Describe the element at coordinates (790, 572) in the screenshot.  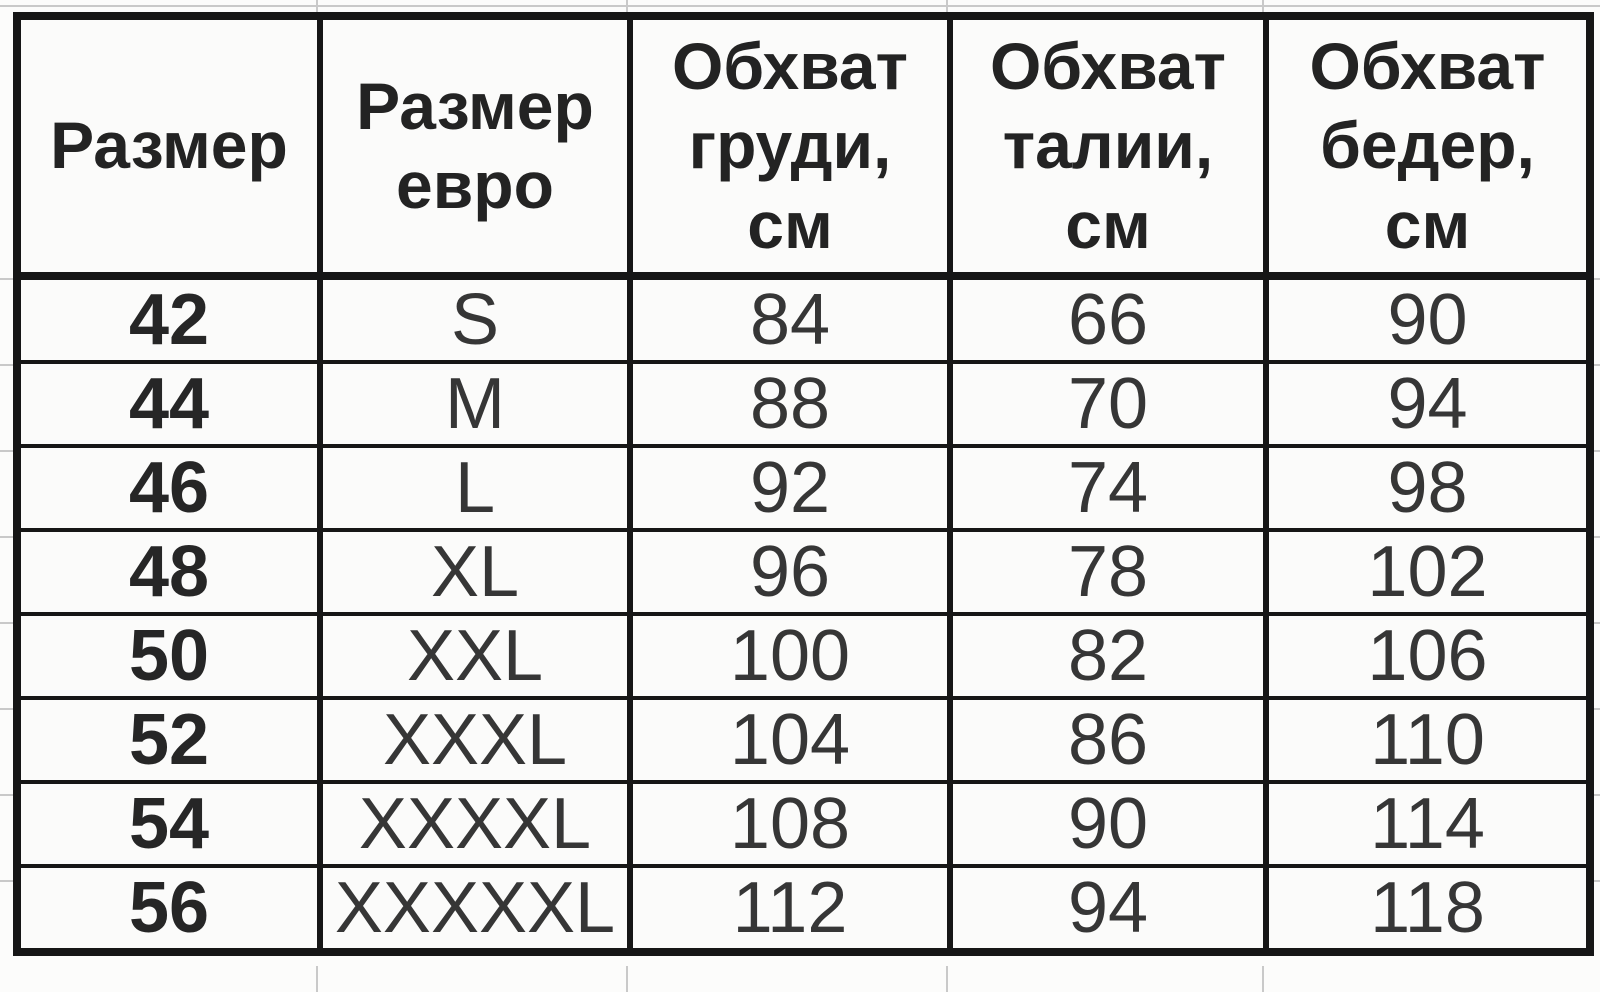
I see `data-cell-chest: 96` at that location.